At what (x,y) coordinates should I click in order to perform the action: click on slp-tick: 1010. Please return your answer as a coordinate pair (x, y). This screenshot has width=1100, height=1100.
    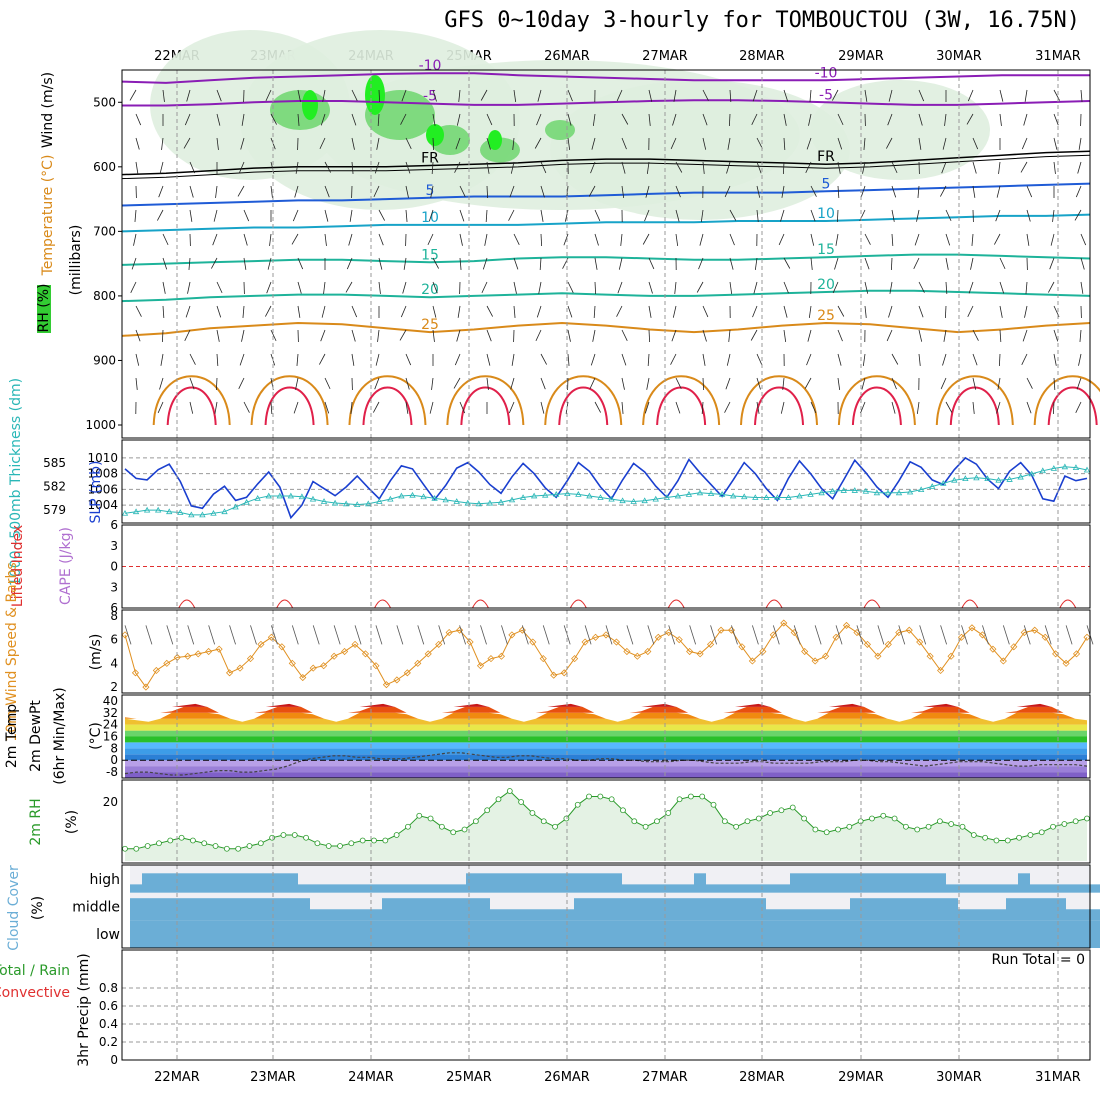
    Looking at the image, I should click on (102, 458).